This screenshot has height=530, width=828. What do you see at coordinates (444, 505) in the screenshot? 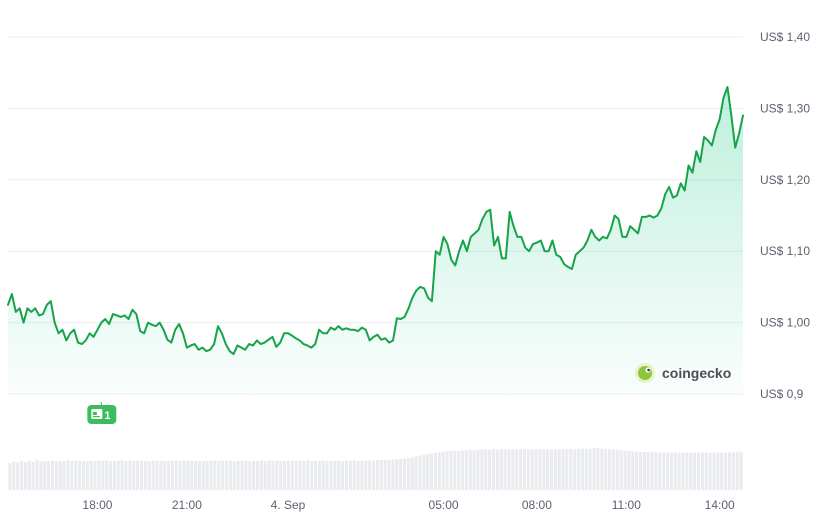
I see `x-tick-label: 05:00` at bounding box center [444, 505].